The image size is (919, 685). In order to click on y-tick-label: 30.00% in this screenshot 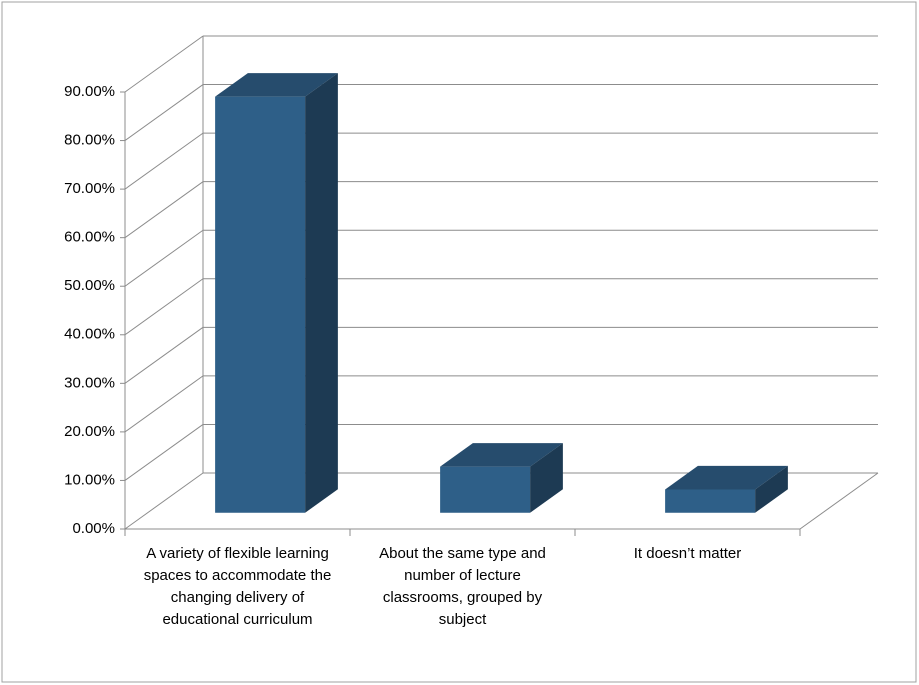, I will do `click(89, 382)`.